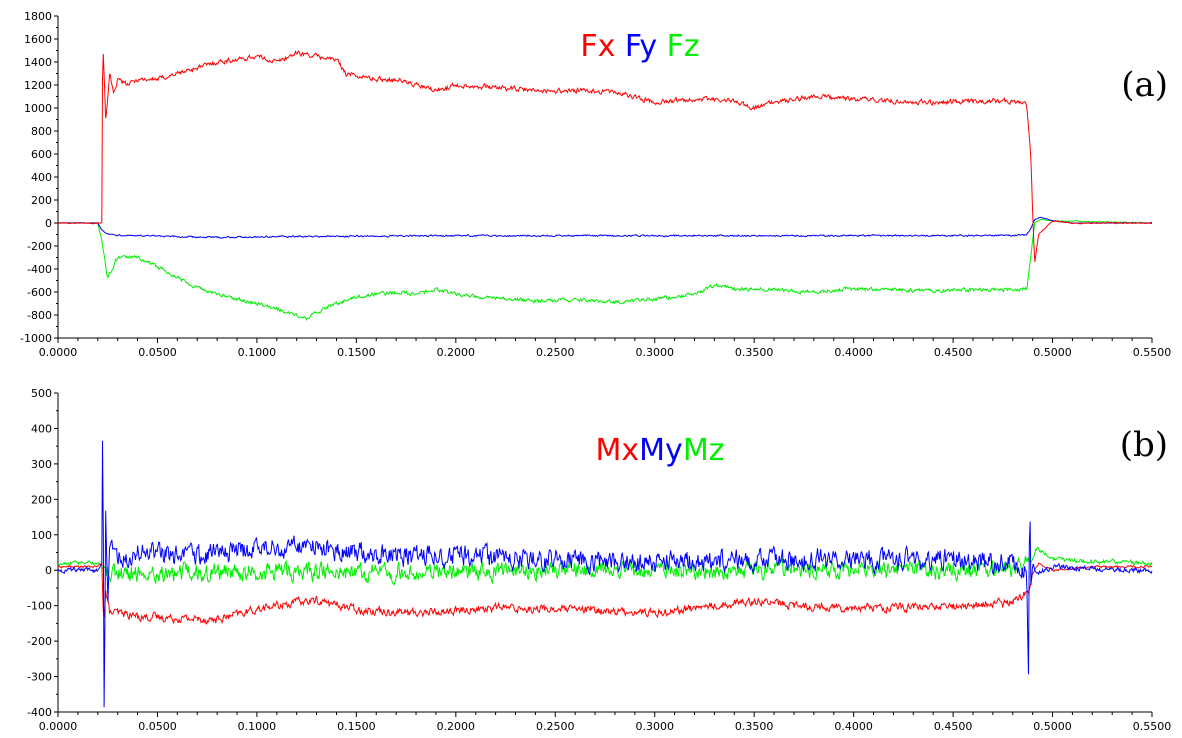 The height and width of the screenshot is (738, 1182). Describe the element at coordinates (41, 393) in the screenshot. I see `y-tick-label: 500` at that location.